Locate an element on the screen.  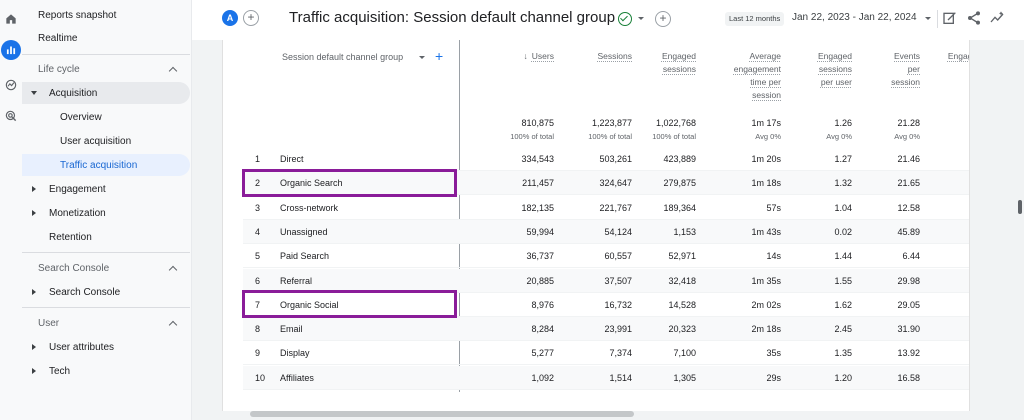
expand-right-icon is located at coordinates (34, 347).